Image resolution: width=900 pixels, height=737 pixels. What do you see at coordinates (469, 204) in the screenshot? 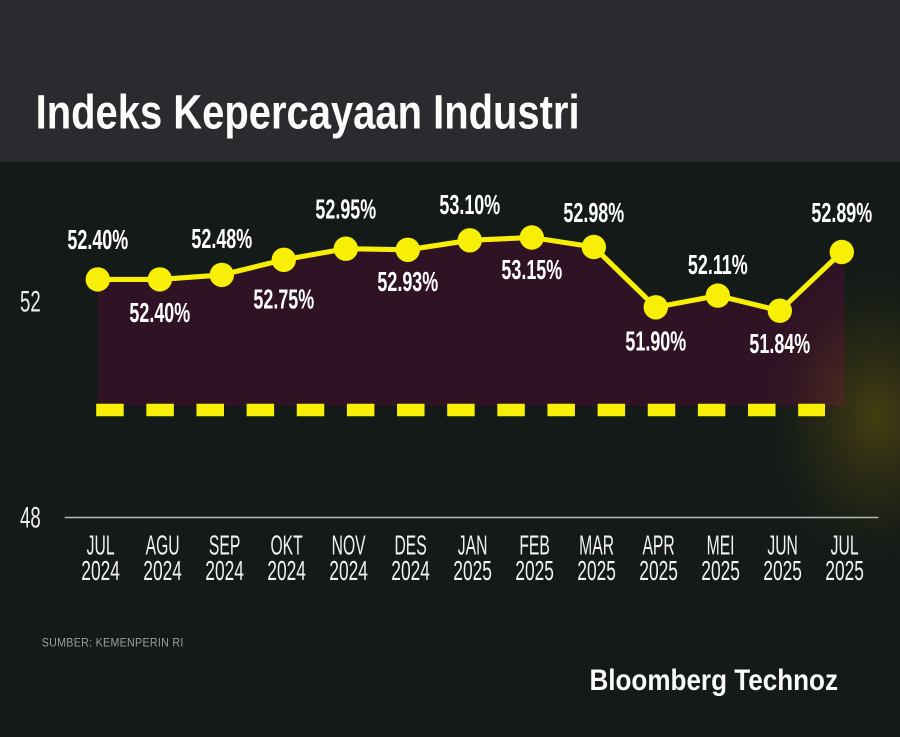
I see `svg-text: 53.10%` at bounding box center [469, 204].